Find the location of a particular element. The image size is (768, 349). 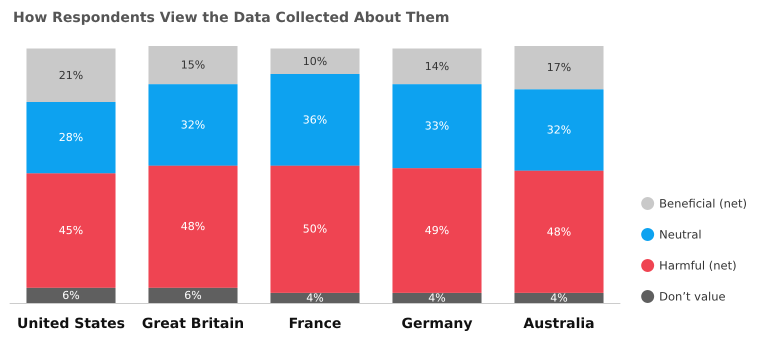

data-label: 50% is located at coordinates (315, 229).